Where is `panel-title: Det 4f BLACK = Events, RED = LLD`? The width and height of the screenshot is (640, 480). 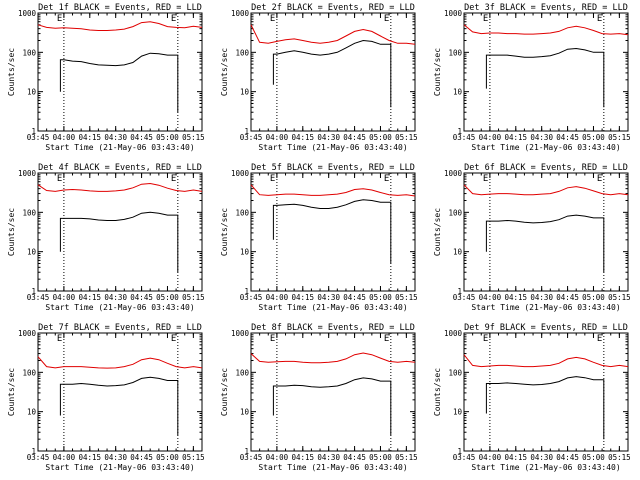
panel-title: Det 4f BLACK = Events, RED = LLD is located at coordinates (120, 168).